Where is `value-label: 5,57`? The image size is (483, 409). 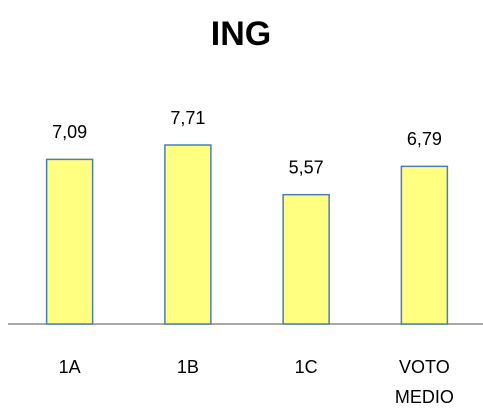 value-label: 5,57 is located at coordinates (306, 167).